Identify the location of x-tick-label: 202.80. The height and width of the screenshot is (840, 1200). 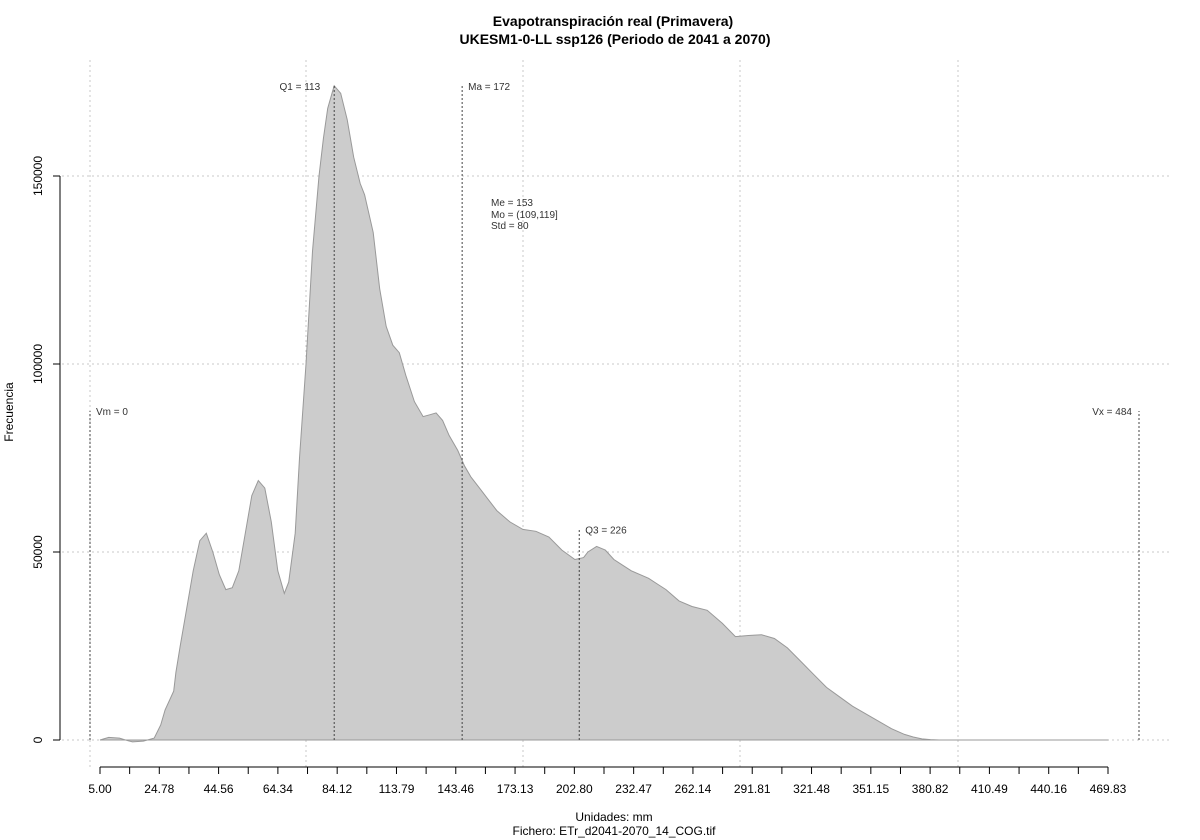
(574, 789).